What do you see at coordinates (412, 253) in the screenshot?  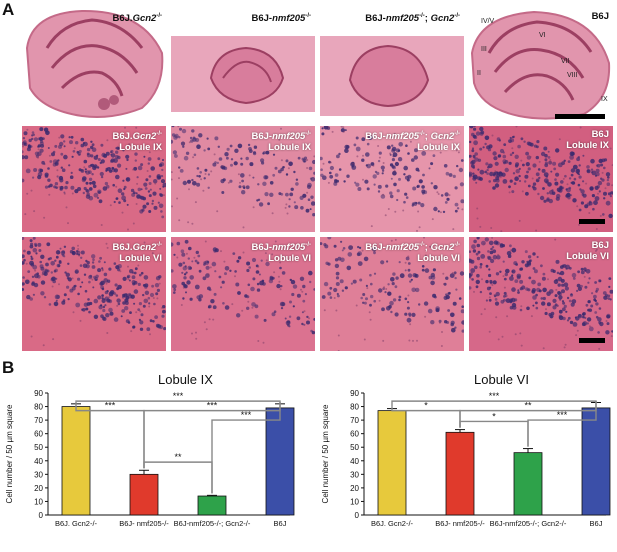 I see `tile-label-double: B6J-nmf205-/-; Gcn2-/- Lobule VI` at bounding box center [412, 253].